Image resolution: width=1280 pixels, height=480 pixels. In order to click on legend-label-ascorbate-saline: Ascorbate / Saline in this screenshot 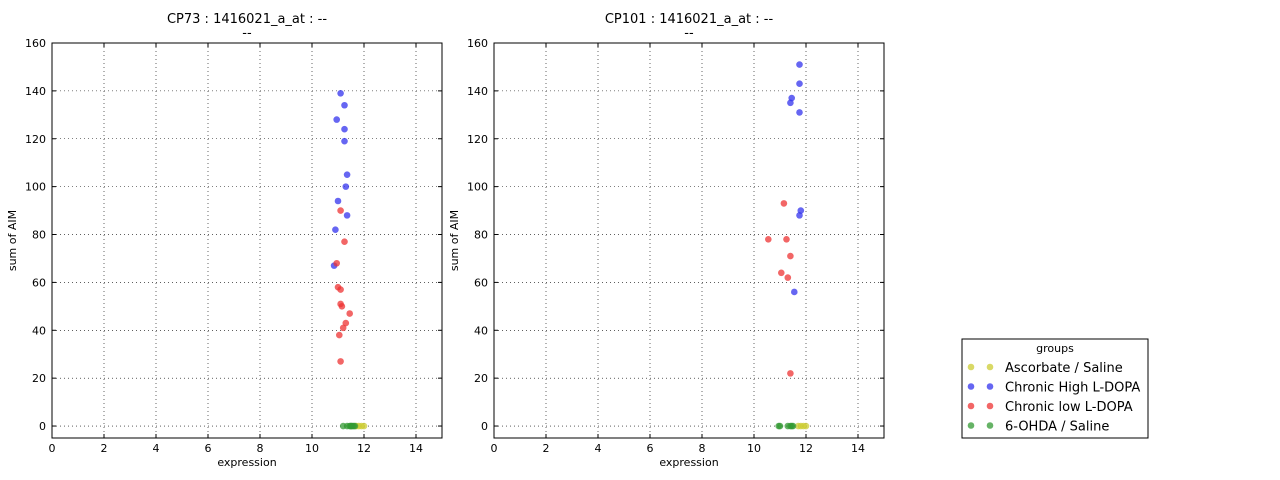, I will do `click(1064, 368)`.